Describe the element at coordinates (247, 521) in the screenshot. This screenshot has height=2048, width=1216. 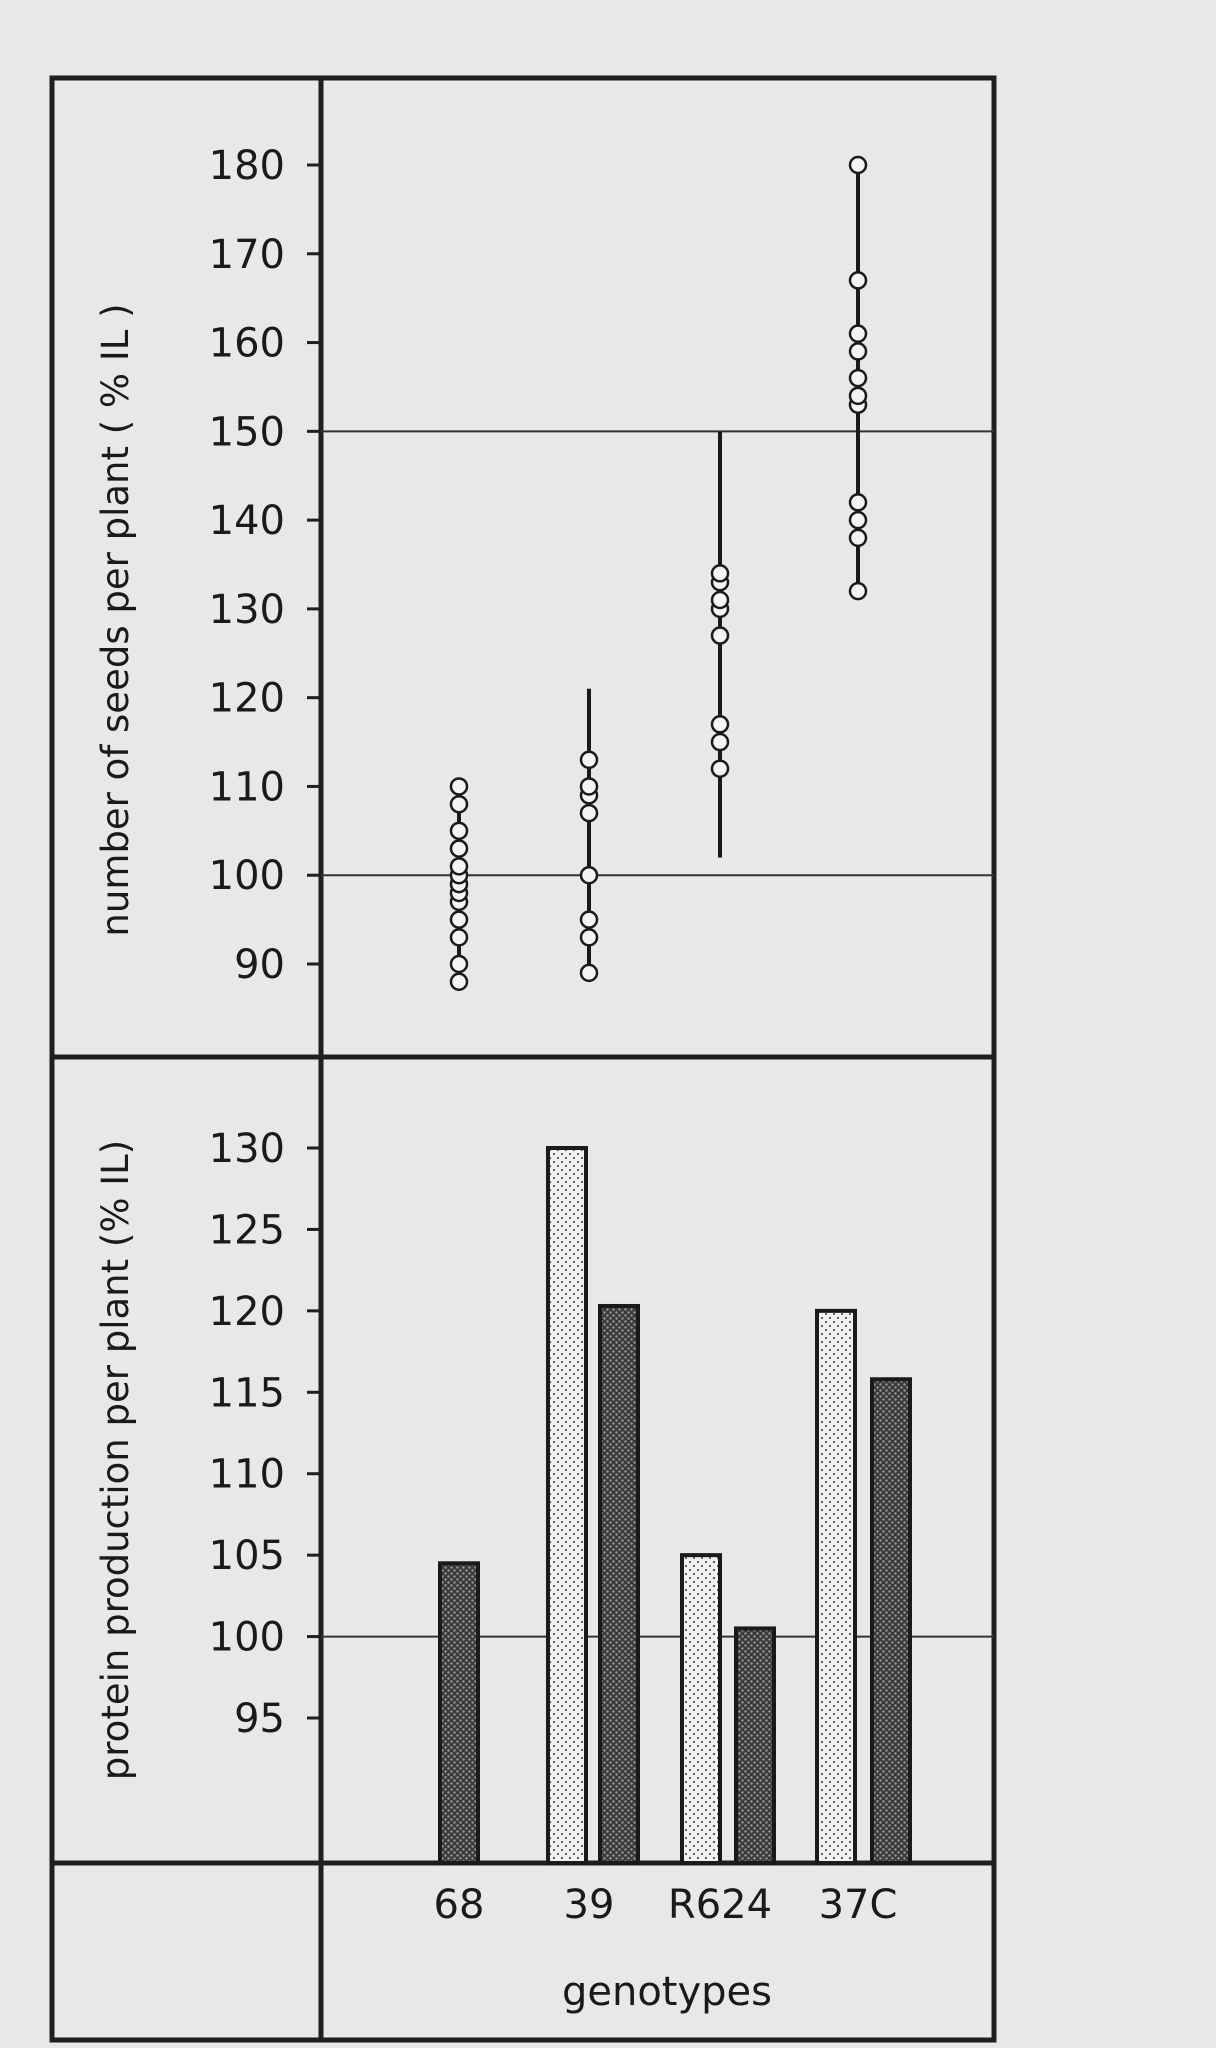
I see `y-tick-label-140: 140` at that location.